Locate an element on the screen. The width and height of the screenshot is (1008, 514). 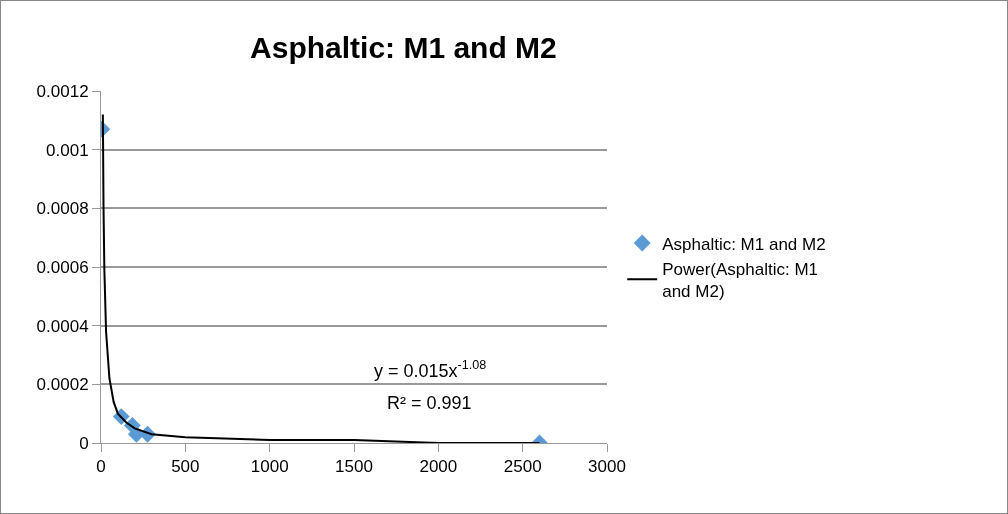
x-tick-label: 1000 is located at coordinates (269, 467).